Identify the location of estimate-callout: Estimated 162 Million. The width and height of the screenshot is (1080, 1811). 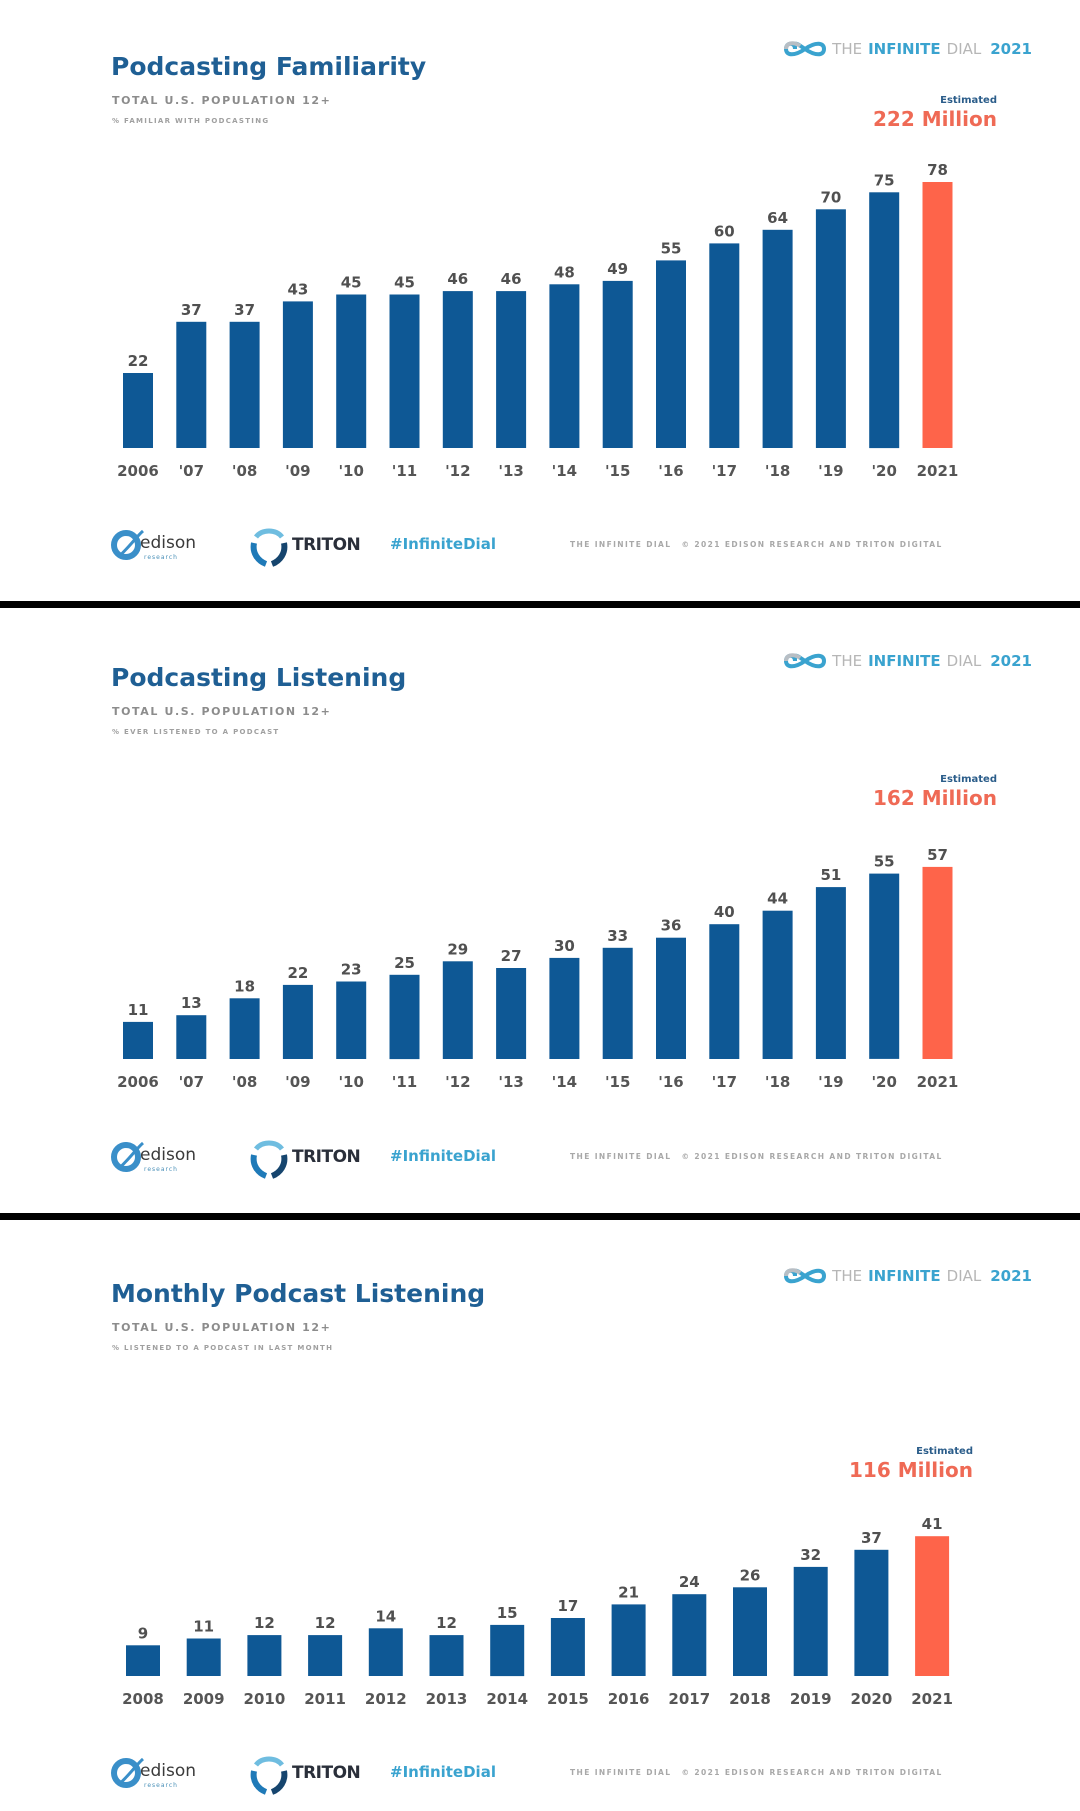
(935, 792).